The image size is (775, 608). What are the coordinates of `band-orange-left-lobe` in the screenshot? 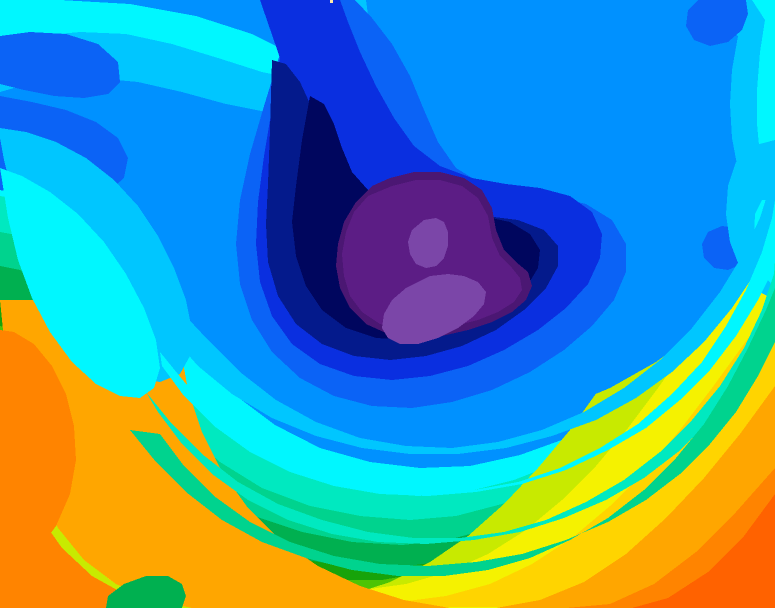 It's located at (38, 458).